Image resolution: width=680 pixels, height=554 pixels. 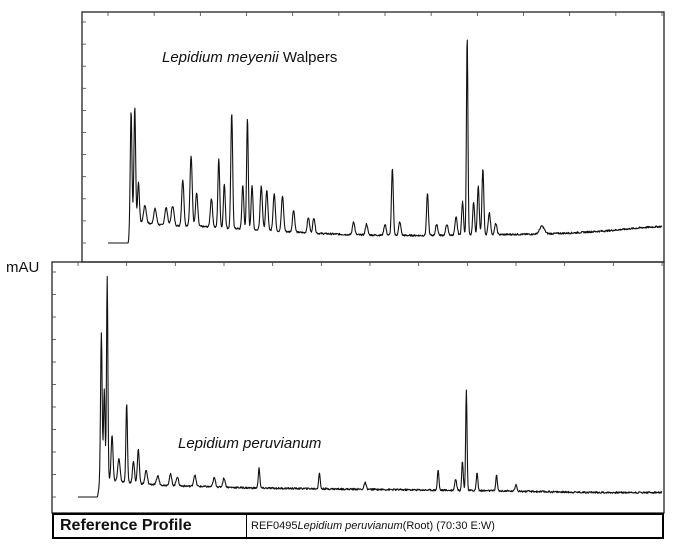 What do you see at coordinates (308, 57) in the screenshot?
I see `top-species-author: Walpers` at bounding box center [308, 57].